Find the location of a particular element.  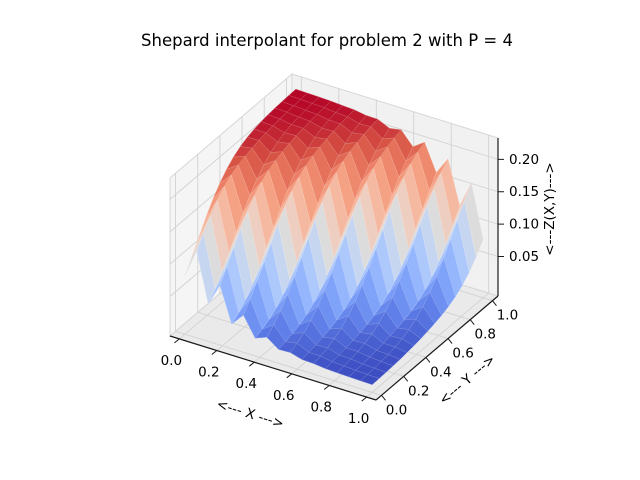

x-tick-label: 0.2 is located at coordinates (208, 373).